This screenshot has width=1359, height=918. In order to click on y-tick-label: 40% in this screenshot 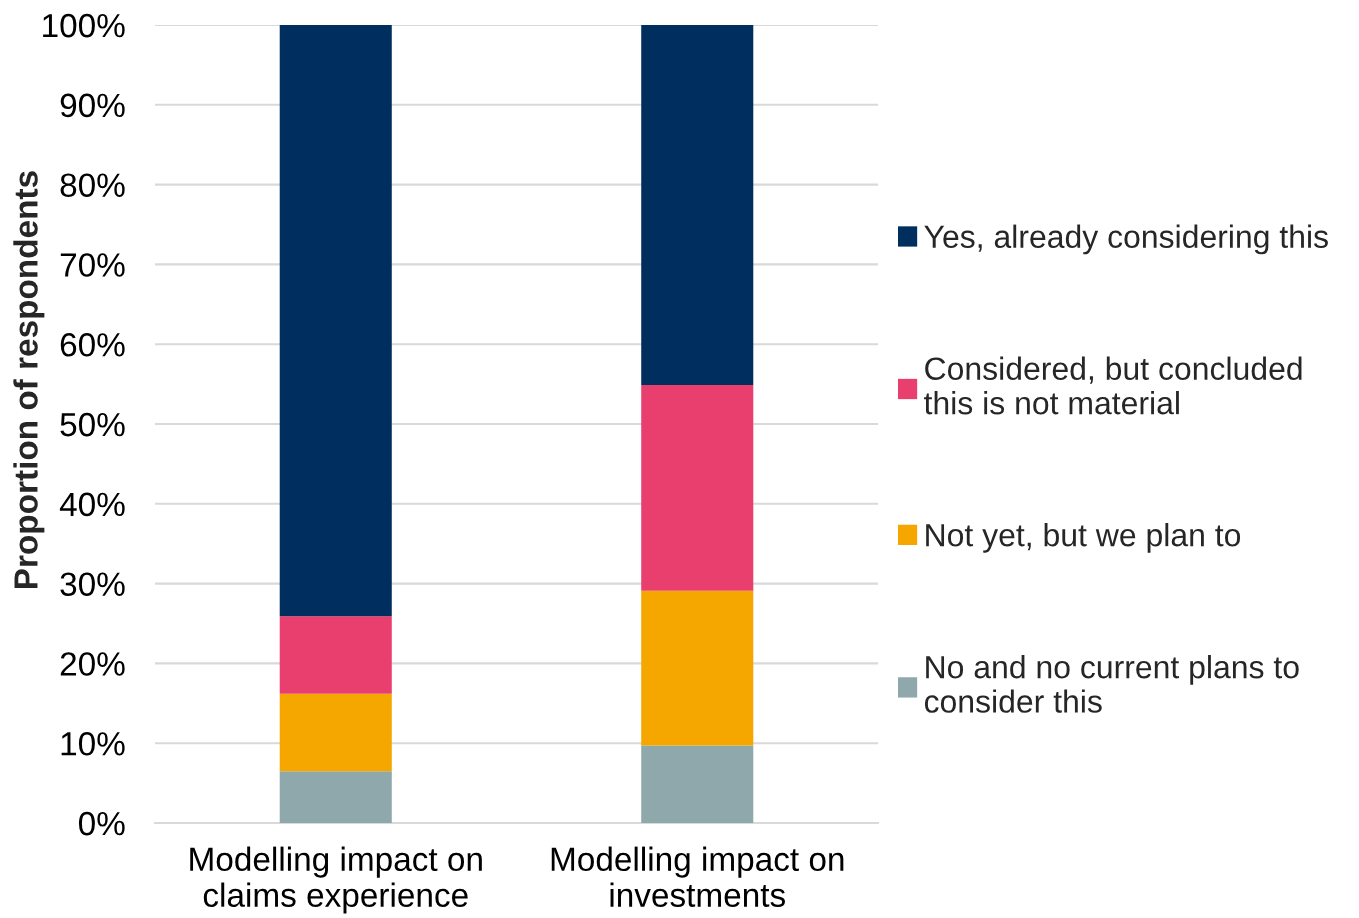, I will do `click(92, 504)`.